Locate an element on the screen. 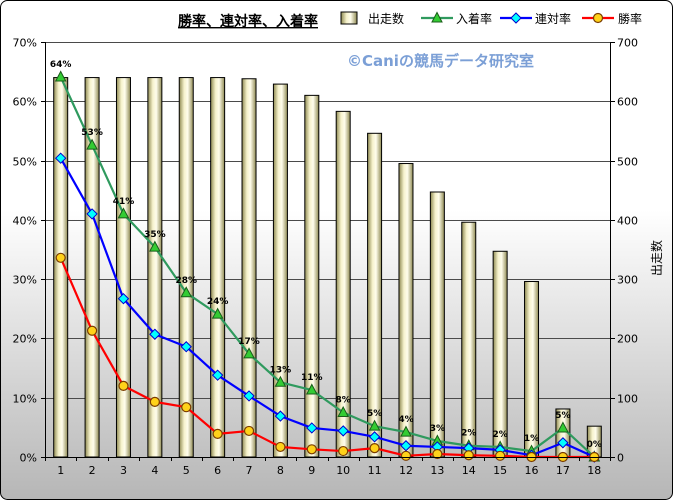 The image size is (673, 500). x-axis-tick-label: 15 is located at coordinates (500, 470).